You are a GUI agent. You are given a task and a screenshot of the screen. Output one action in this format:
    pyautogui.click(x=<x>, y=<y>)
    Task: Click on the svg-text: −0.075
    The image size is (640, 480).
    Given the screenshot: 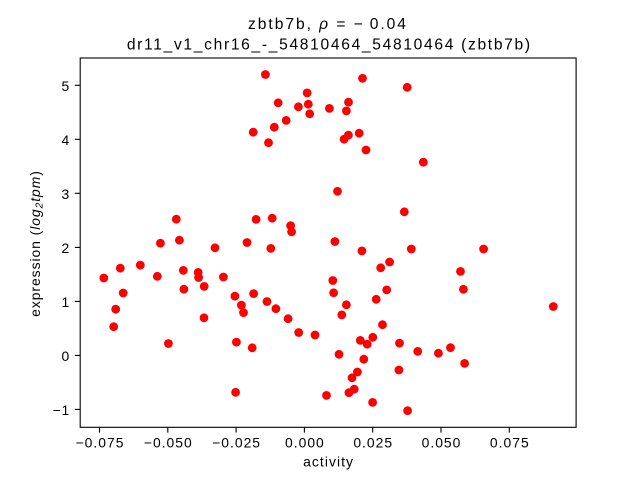 What is the action you would take?
    pyautogui.click(x=100, y=442)
    